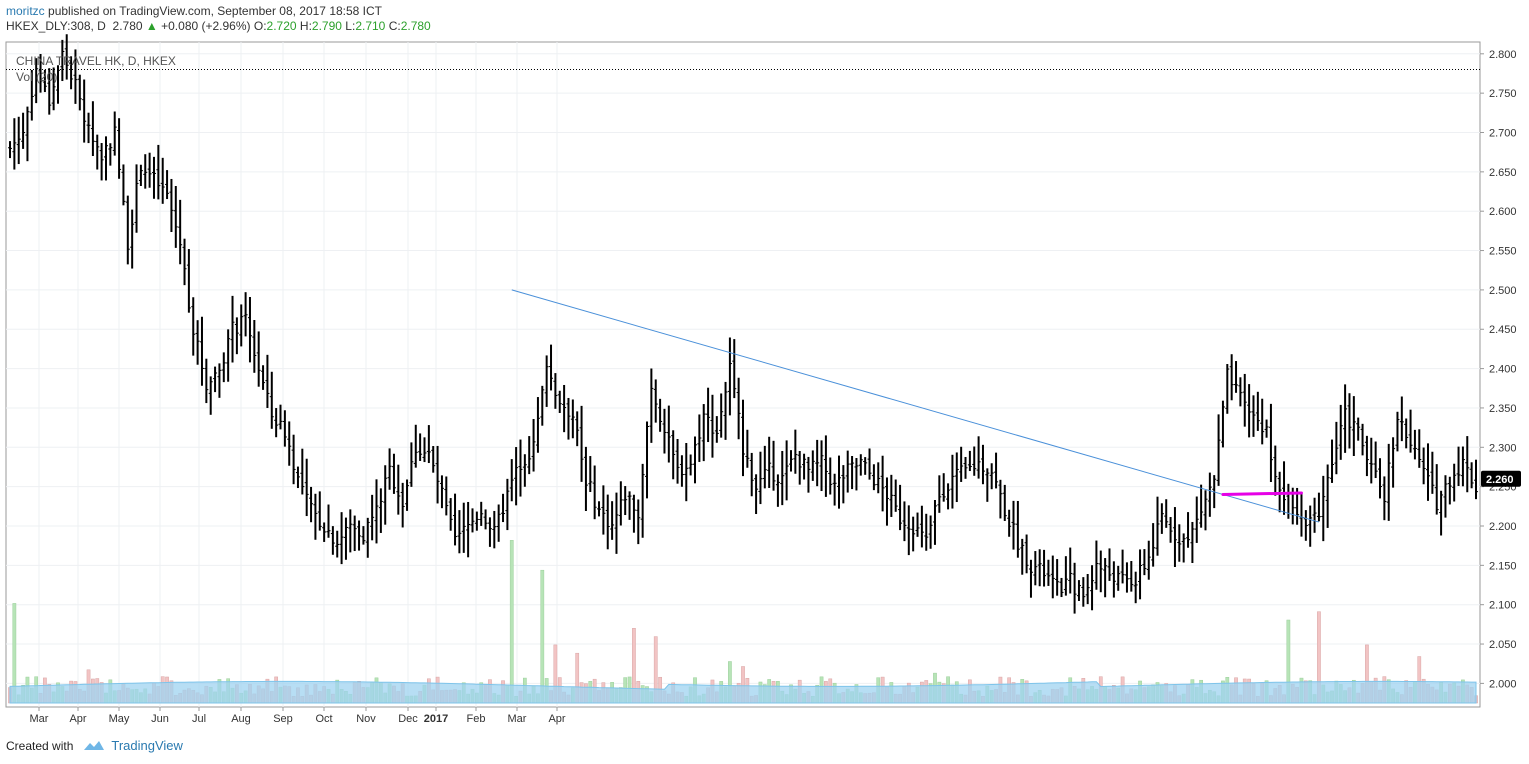 Image resolution: width=1529 pixels, height=764 pixels. What do you see at coordinates (366, 719) in the screenshot?
I see `time-tick-label: Nov` at bounding box center [366, 719].